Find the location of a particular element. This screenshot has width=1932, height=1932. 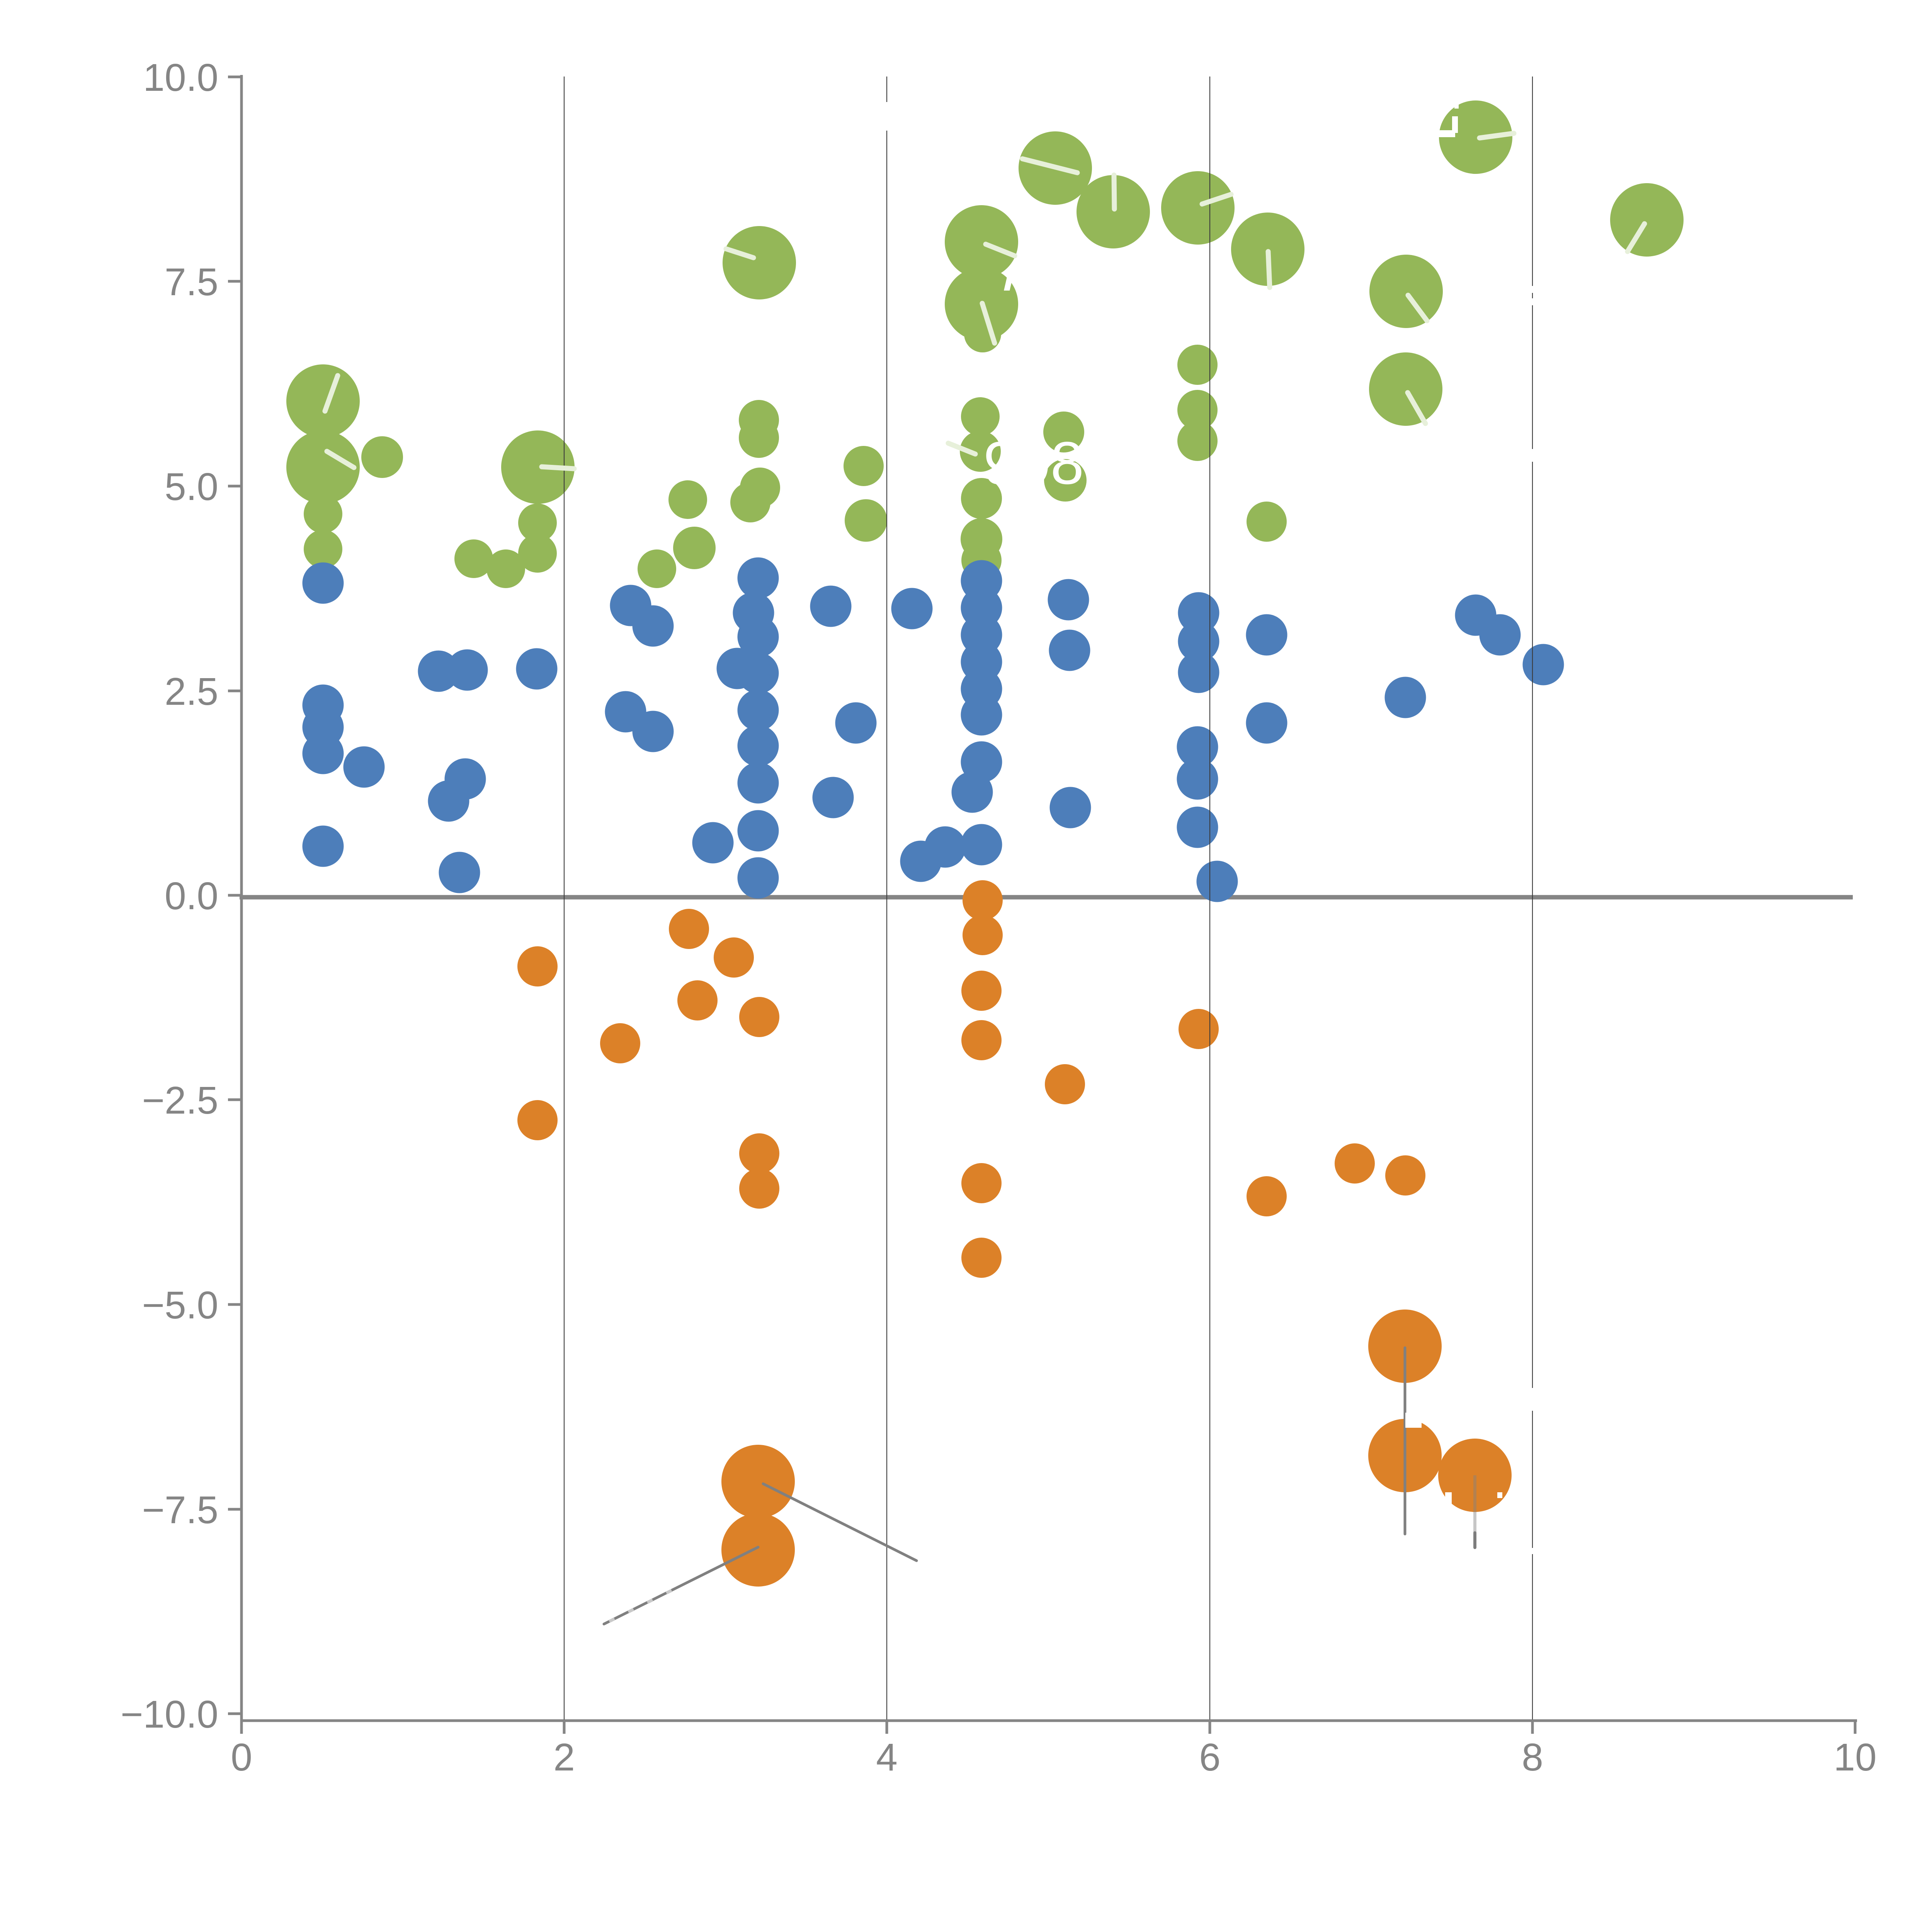

svg-text: 8 is located at coordinates (1532, 1757).